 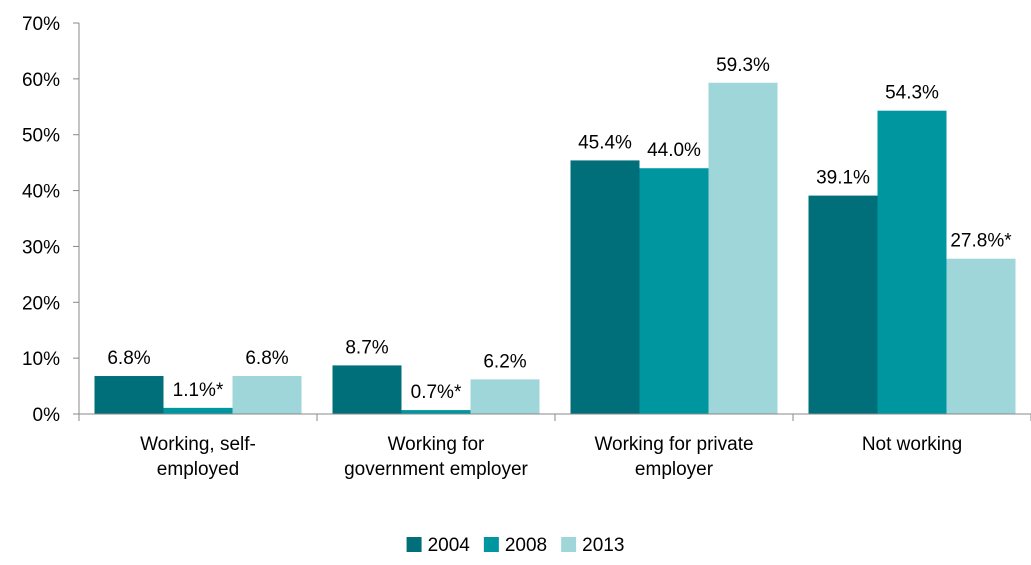 I want to click on data-label: 27.8%*, so click(x=981, y=241).